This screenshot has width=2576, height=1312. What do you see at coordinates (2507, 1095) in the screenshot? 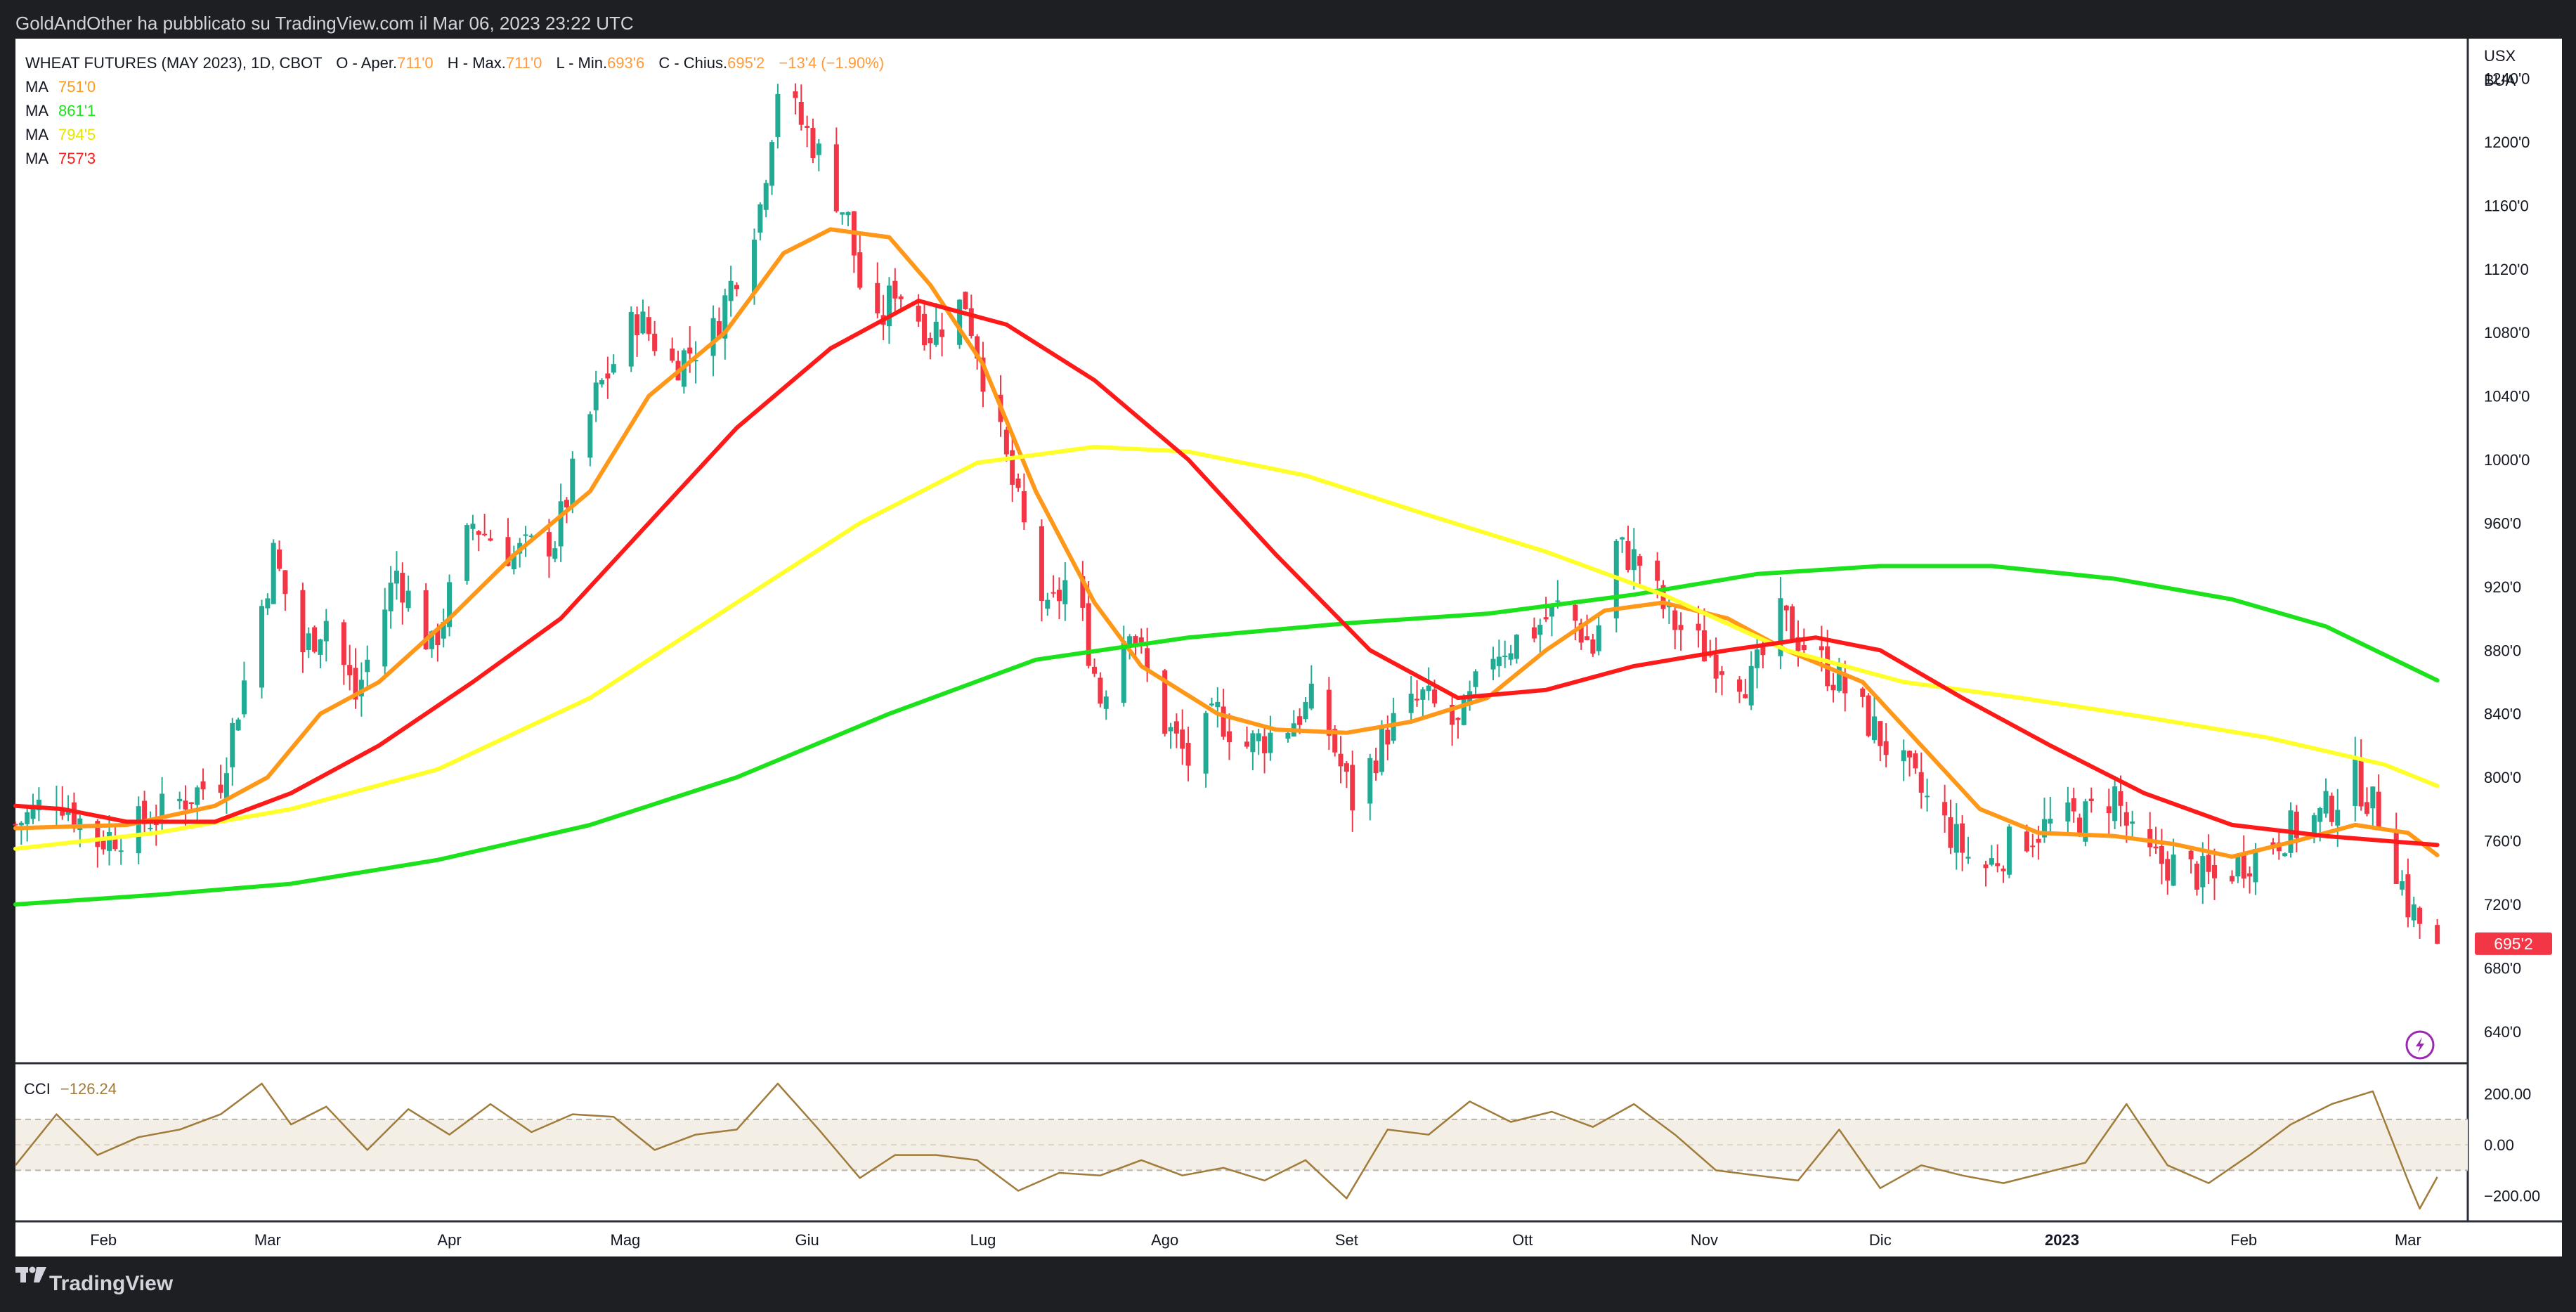
I see `cci-tick-label: 200.00` at bounding box center [2507, 1095].